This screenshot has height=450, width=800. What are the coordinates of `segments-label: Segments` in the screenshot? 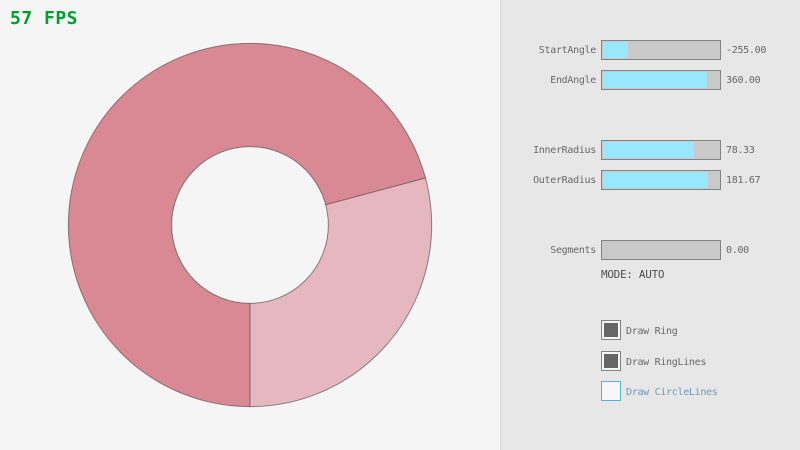 It's located at (573, 250).